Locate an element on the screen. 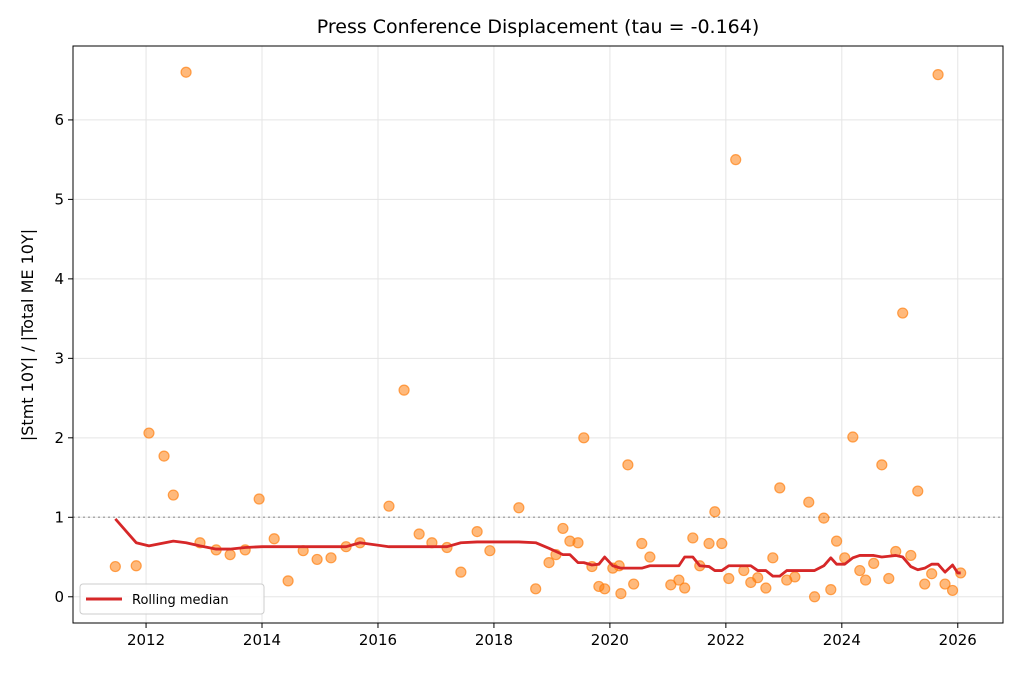 Image resolution: width=1017 pixels, height=673 pixels. legend-box is located at coordinates (172, 599).